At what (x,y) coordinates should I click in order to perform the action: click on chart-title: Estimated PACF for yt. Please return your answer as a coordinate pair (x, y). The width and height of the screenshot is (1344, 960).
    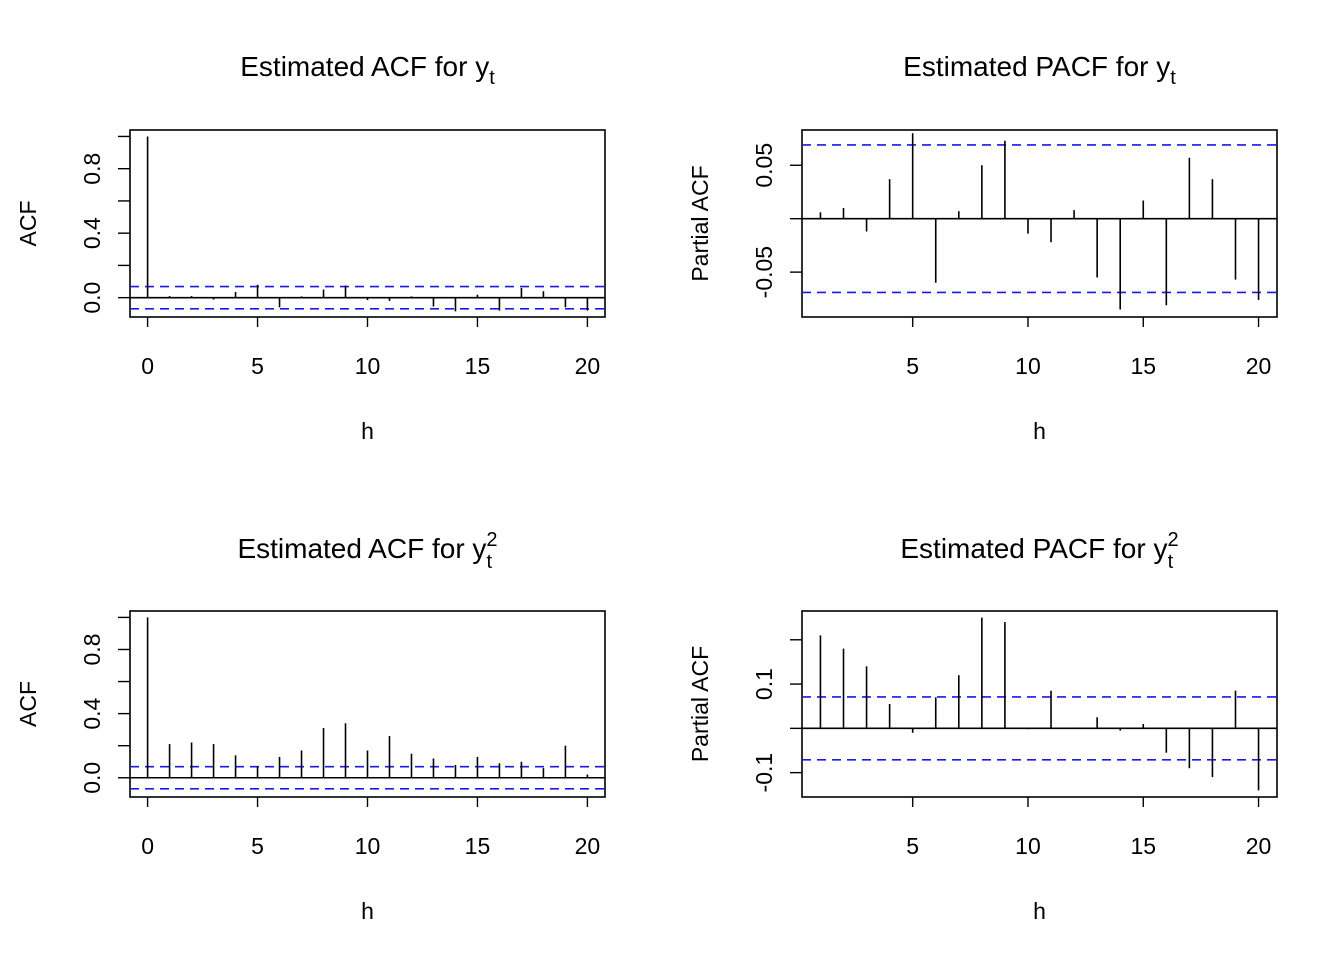
    Looking at the image, I should click on (1039, 70).